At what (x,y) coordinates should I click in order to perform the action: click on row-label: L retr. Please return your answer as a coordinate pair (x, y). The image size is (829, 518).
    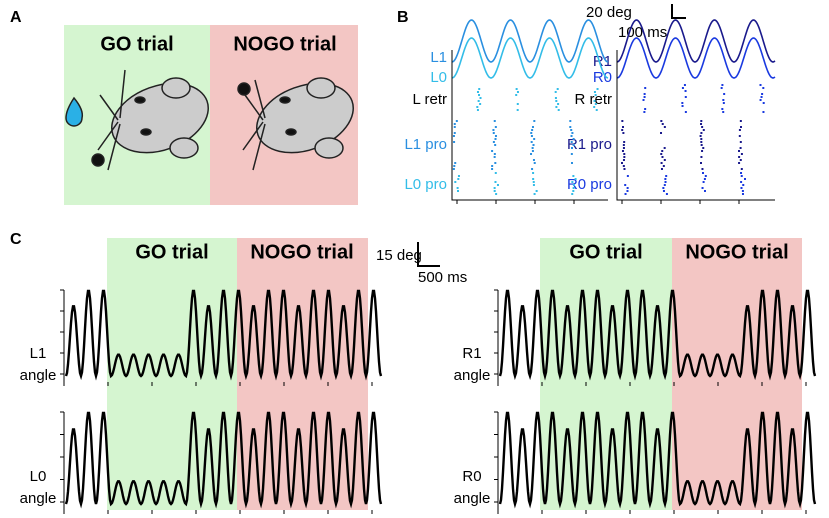
    Looking at the image, I should click on (430, 99).